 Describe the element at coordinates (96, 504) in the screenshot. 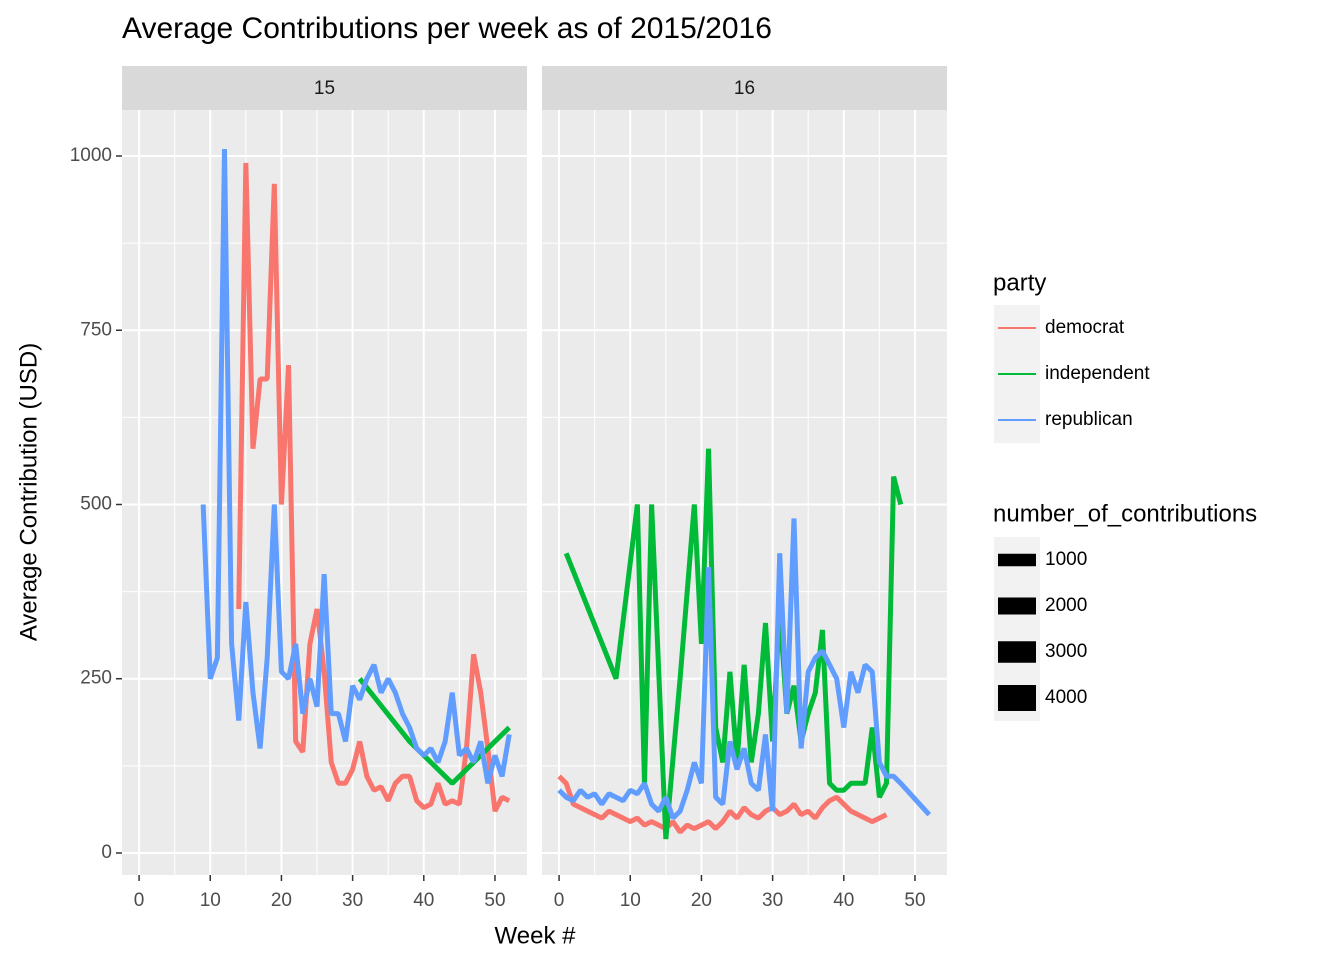

I see `y-tick-label: 500` at that location.